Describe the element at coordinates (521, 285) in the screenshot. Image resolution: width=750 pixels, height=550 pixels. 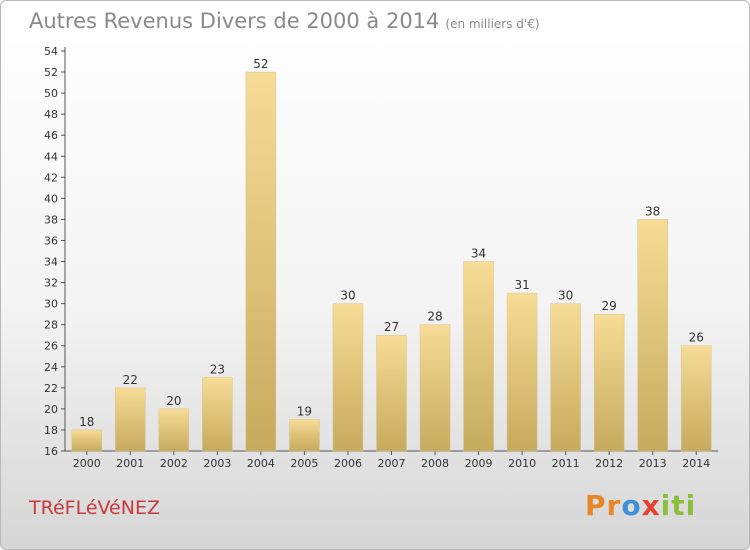
I see `data-label-2010: 31` at that location.